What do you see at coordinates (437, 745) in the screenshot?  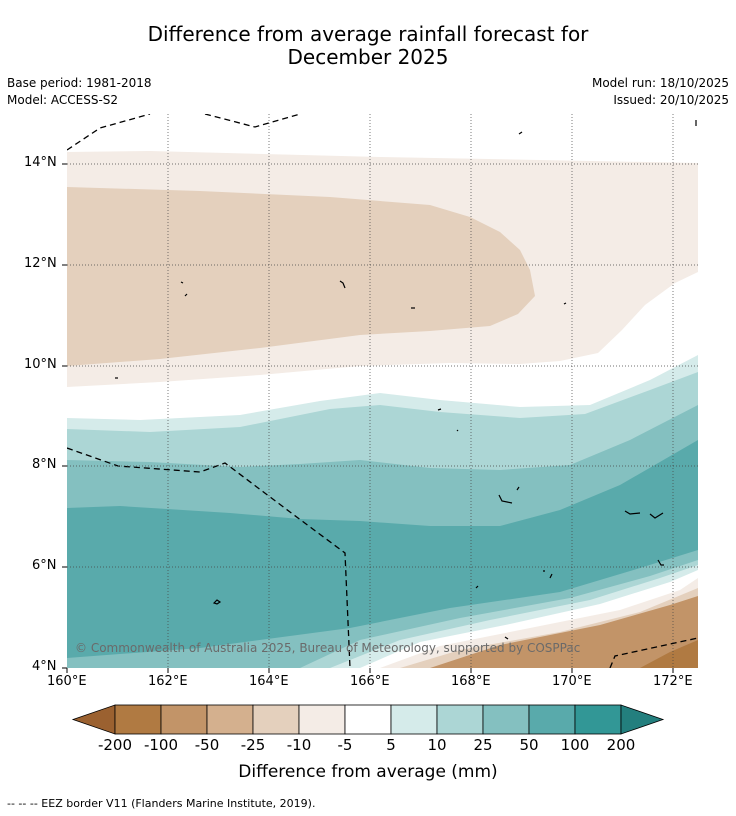 I see `colorbar-label: 10` at bounding box center [437, 745].